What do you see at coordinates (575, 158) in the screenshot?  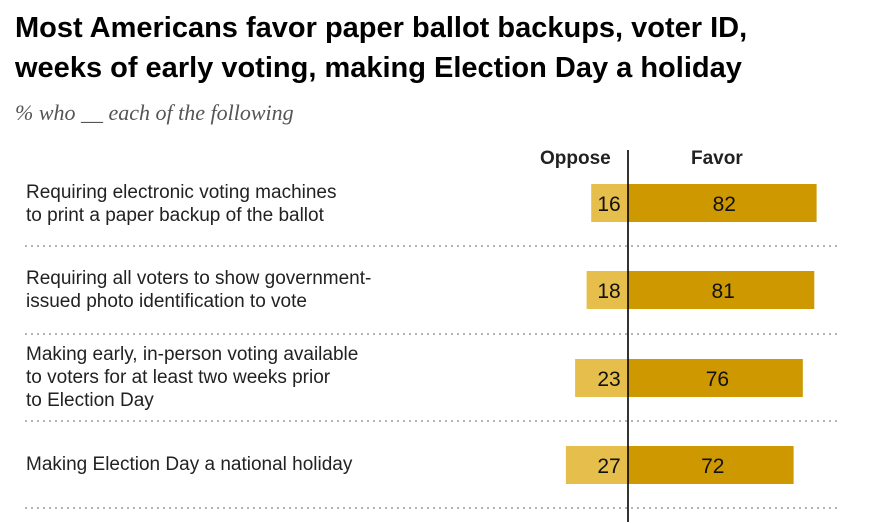 I see `oppose-column-header: Oppose` at bounding box center [575, 158].